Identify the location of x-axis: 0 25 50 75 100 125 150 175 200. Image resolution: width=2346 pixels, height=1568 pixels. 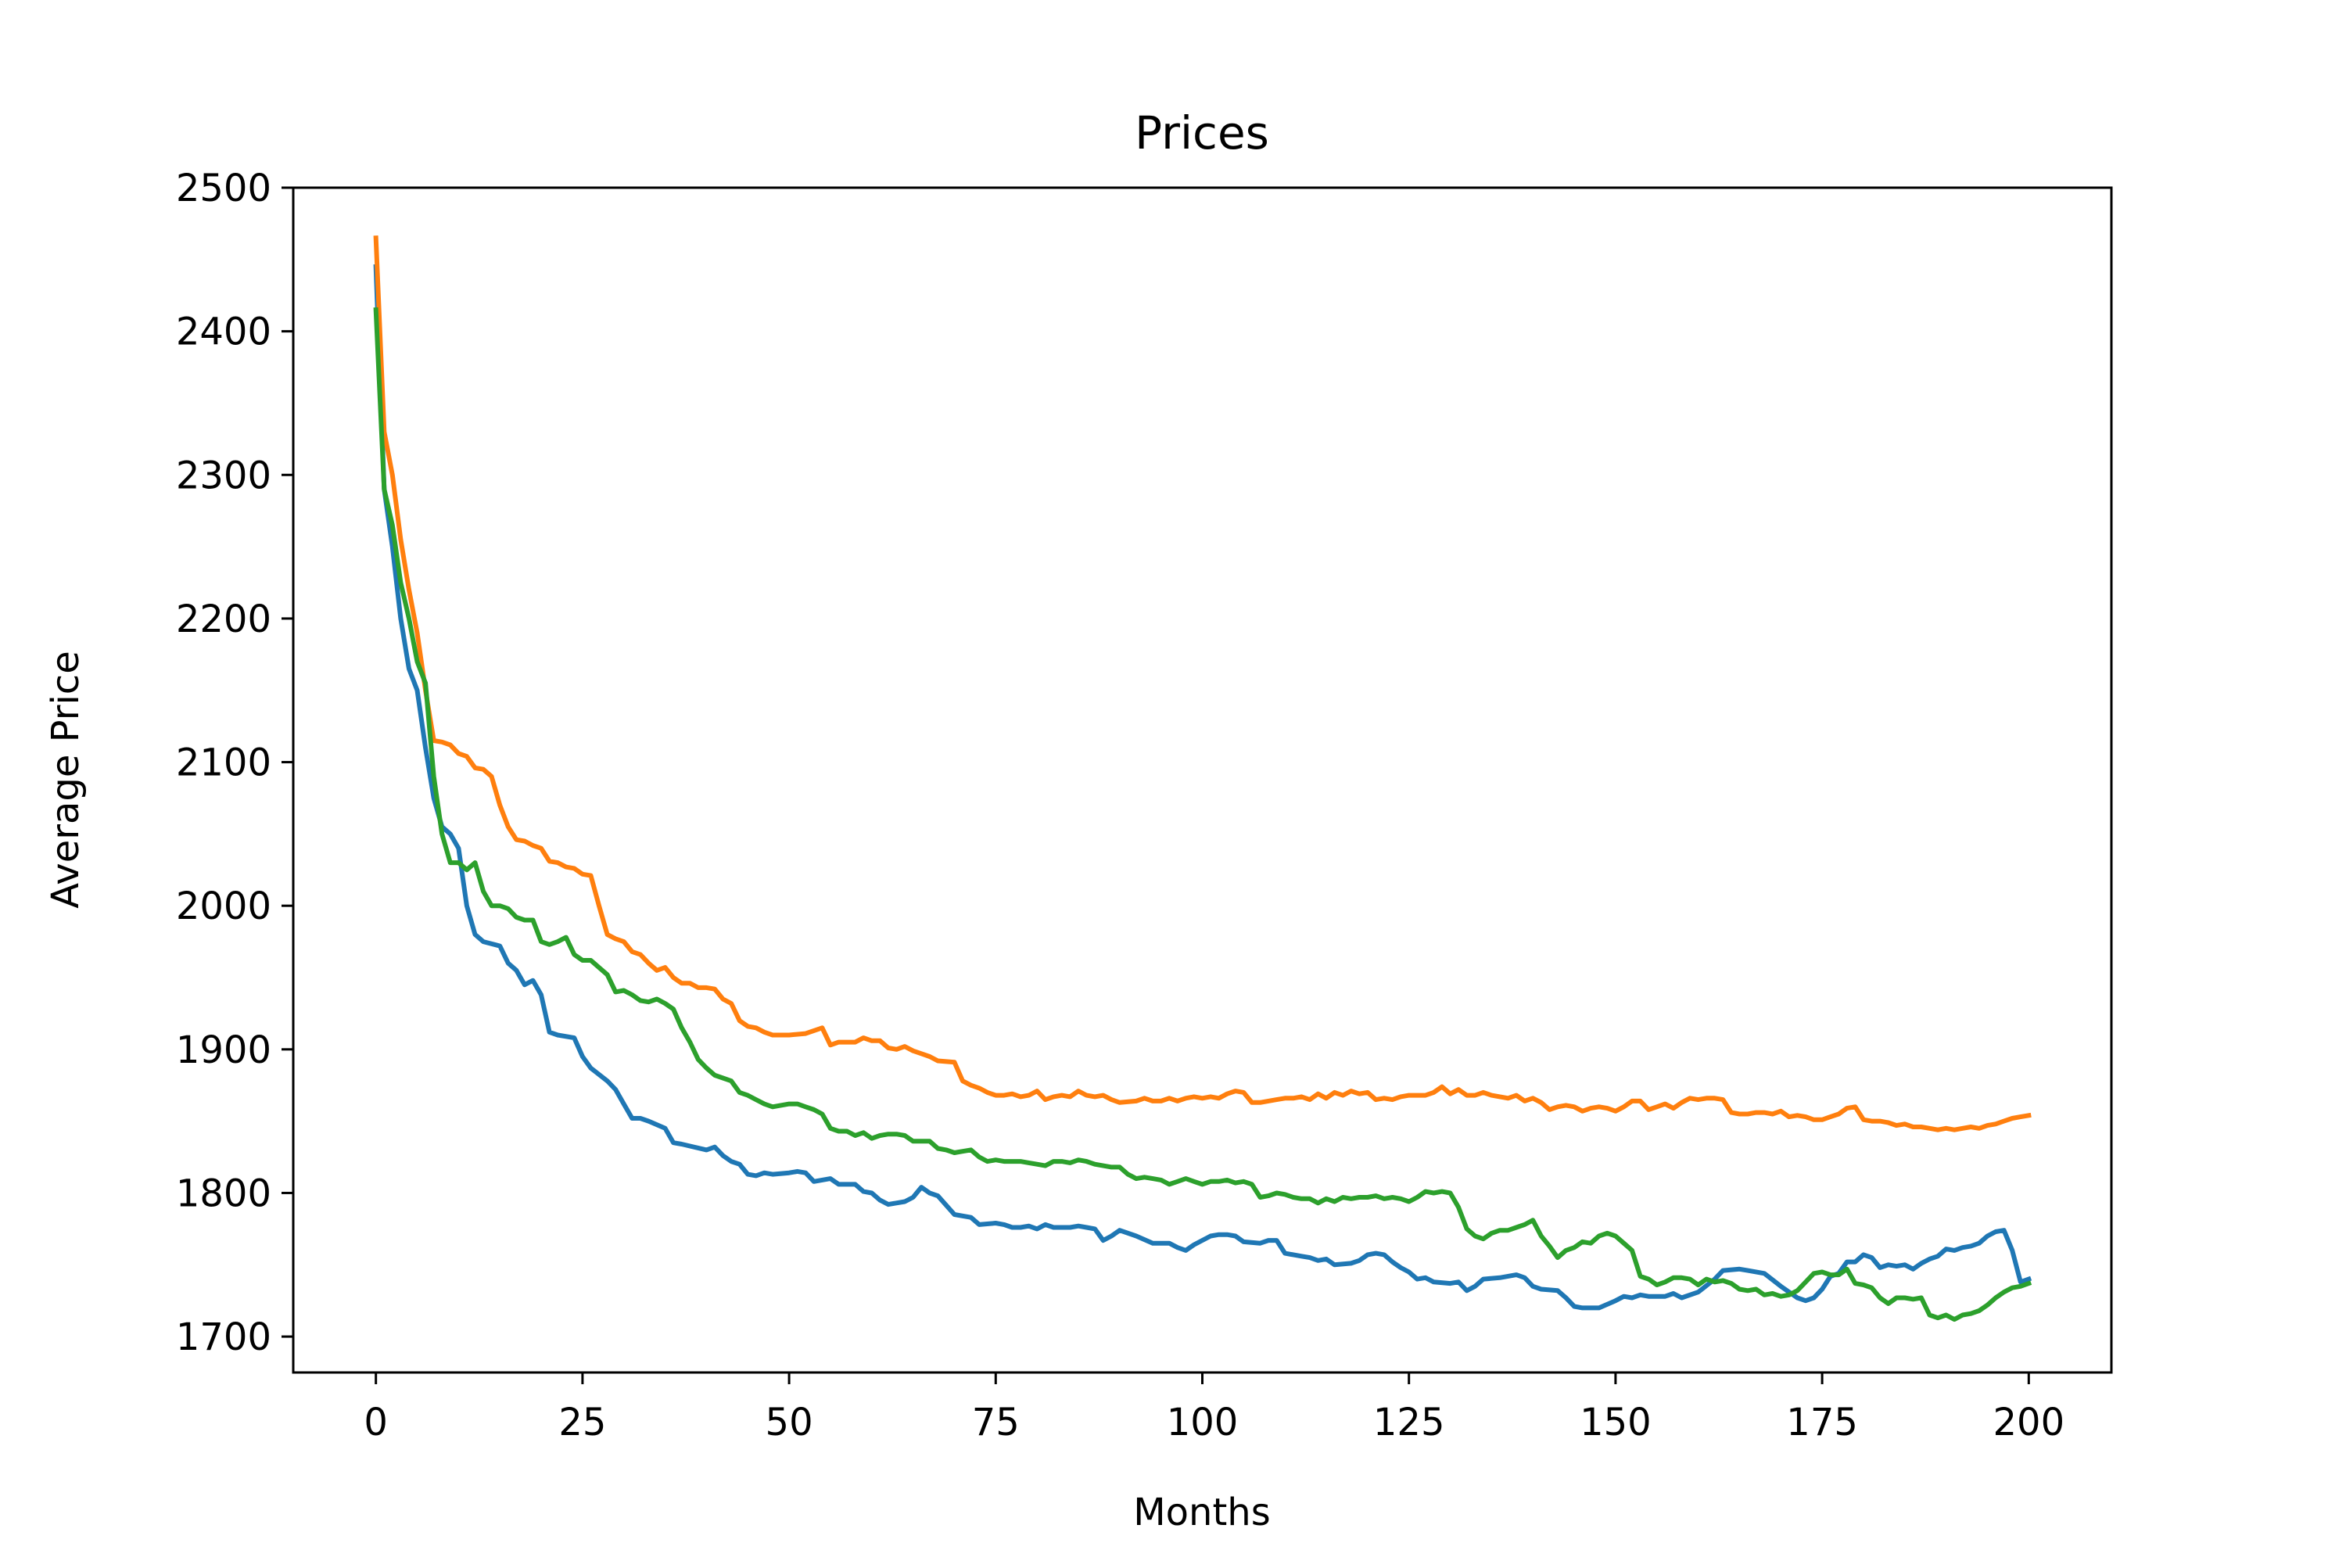
(1214, 1408).